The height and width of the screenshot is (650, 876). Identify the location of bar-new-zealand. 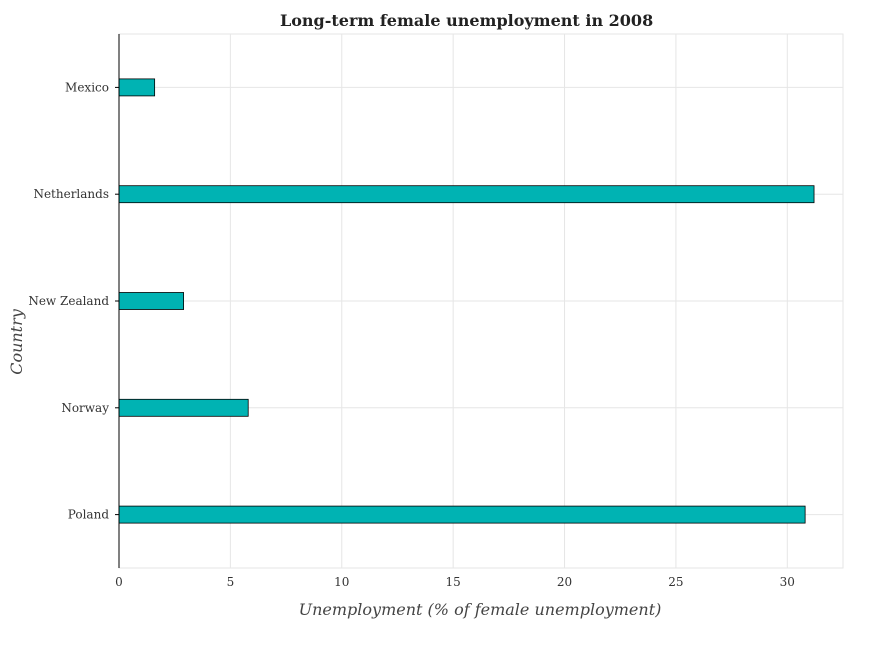
(151, 301).